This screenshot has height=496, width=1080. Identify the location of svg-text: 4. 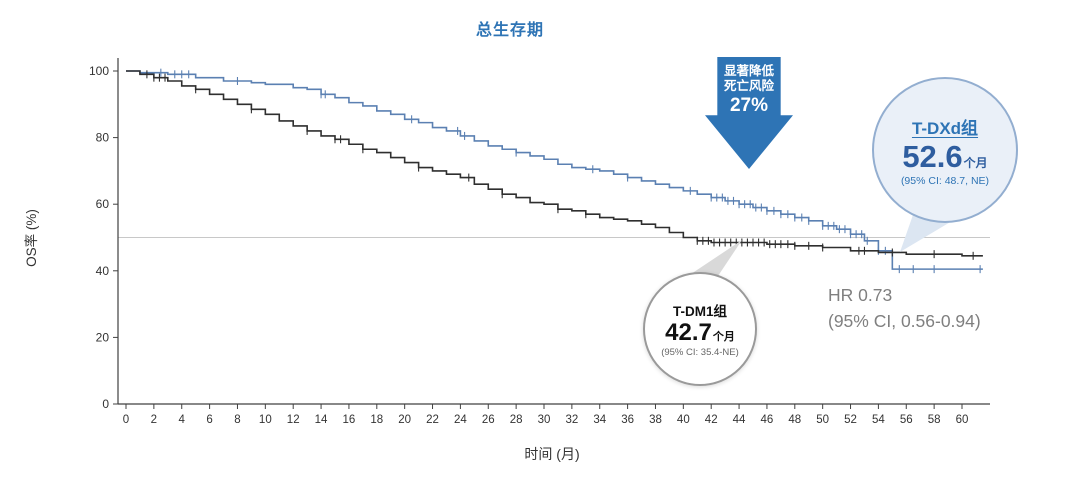
(182, 420).